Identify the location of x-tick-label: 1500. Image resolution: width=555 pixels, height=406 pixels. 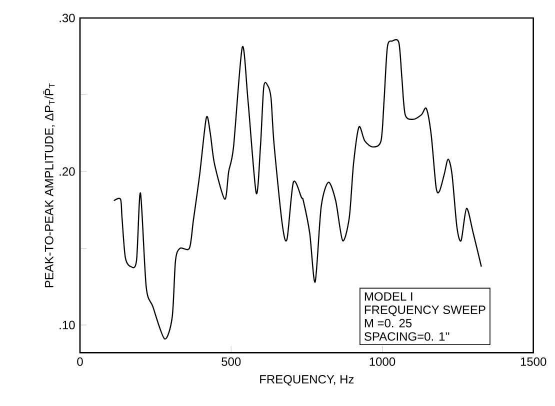
(533, 361).